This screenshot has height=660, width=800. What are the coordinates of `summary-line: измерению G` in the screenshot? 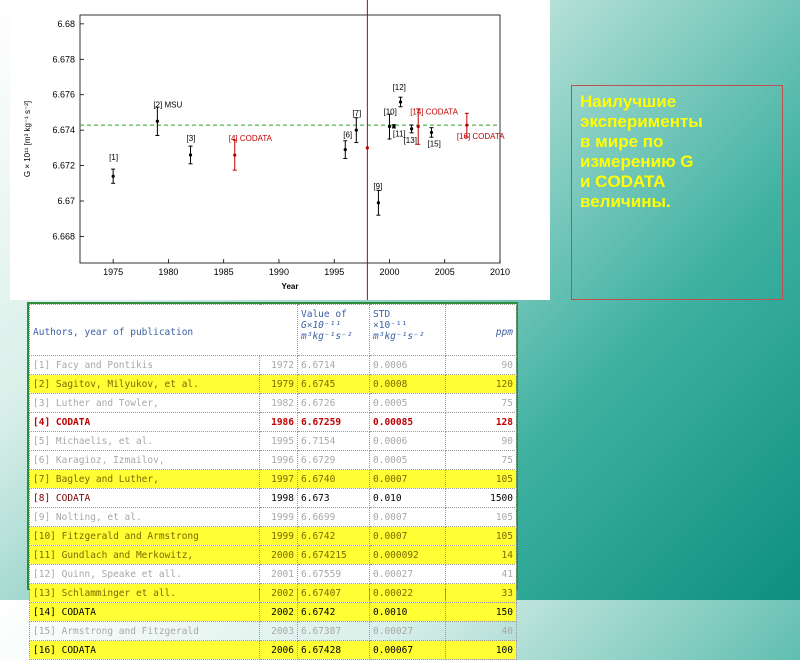 It's located at (637, 161).